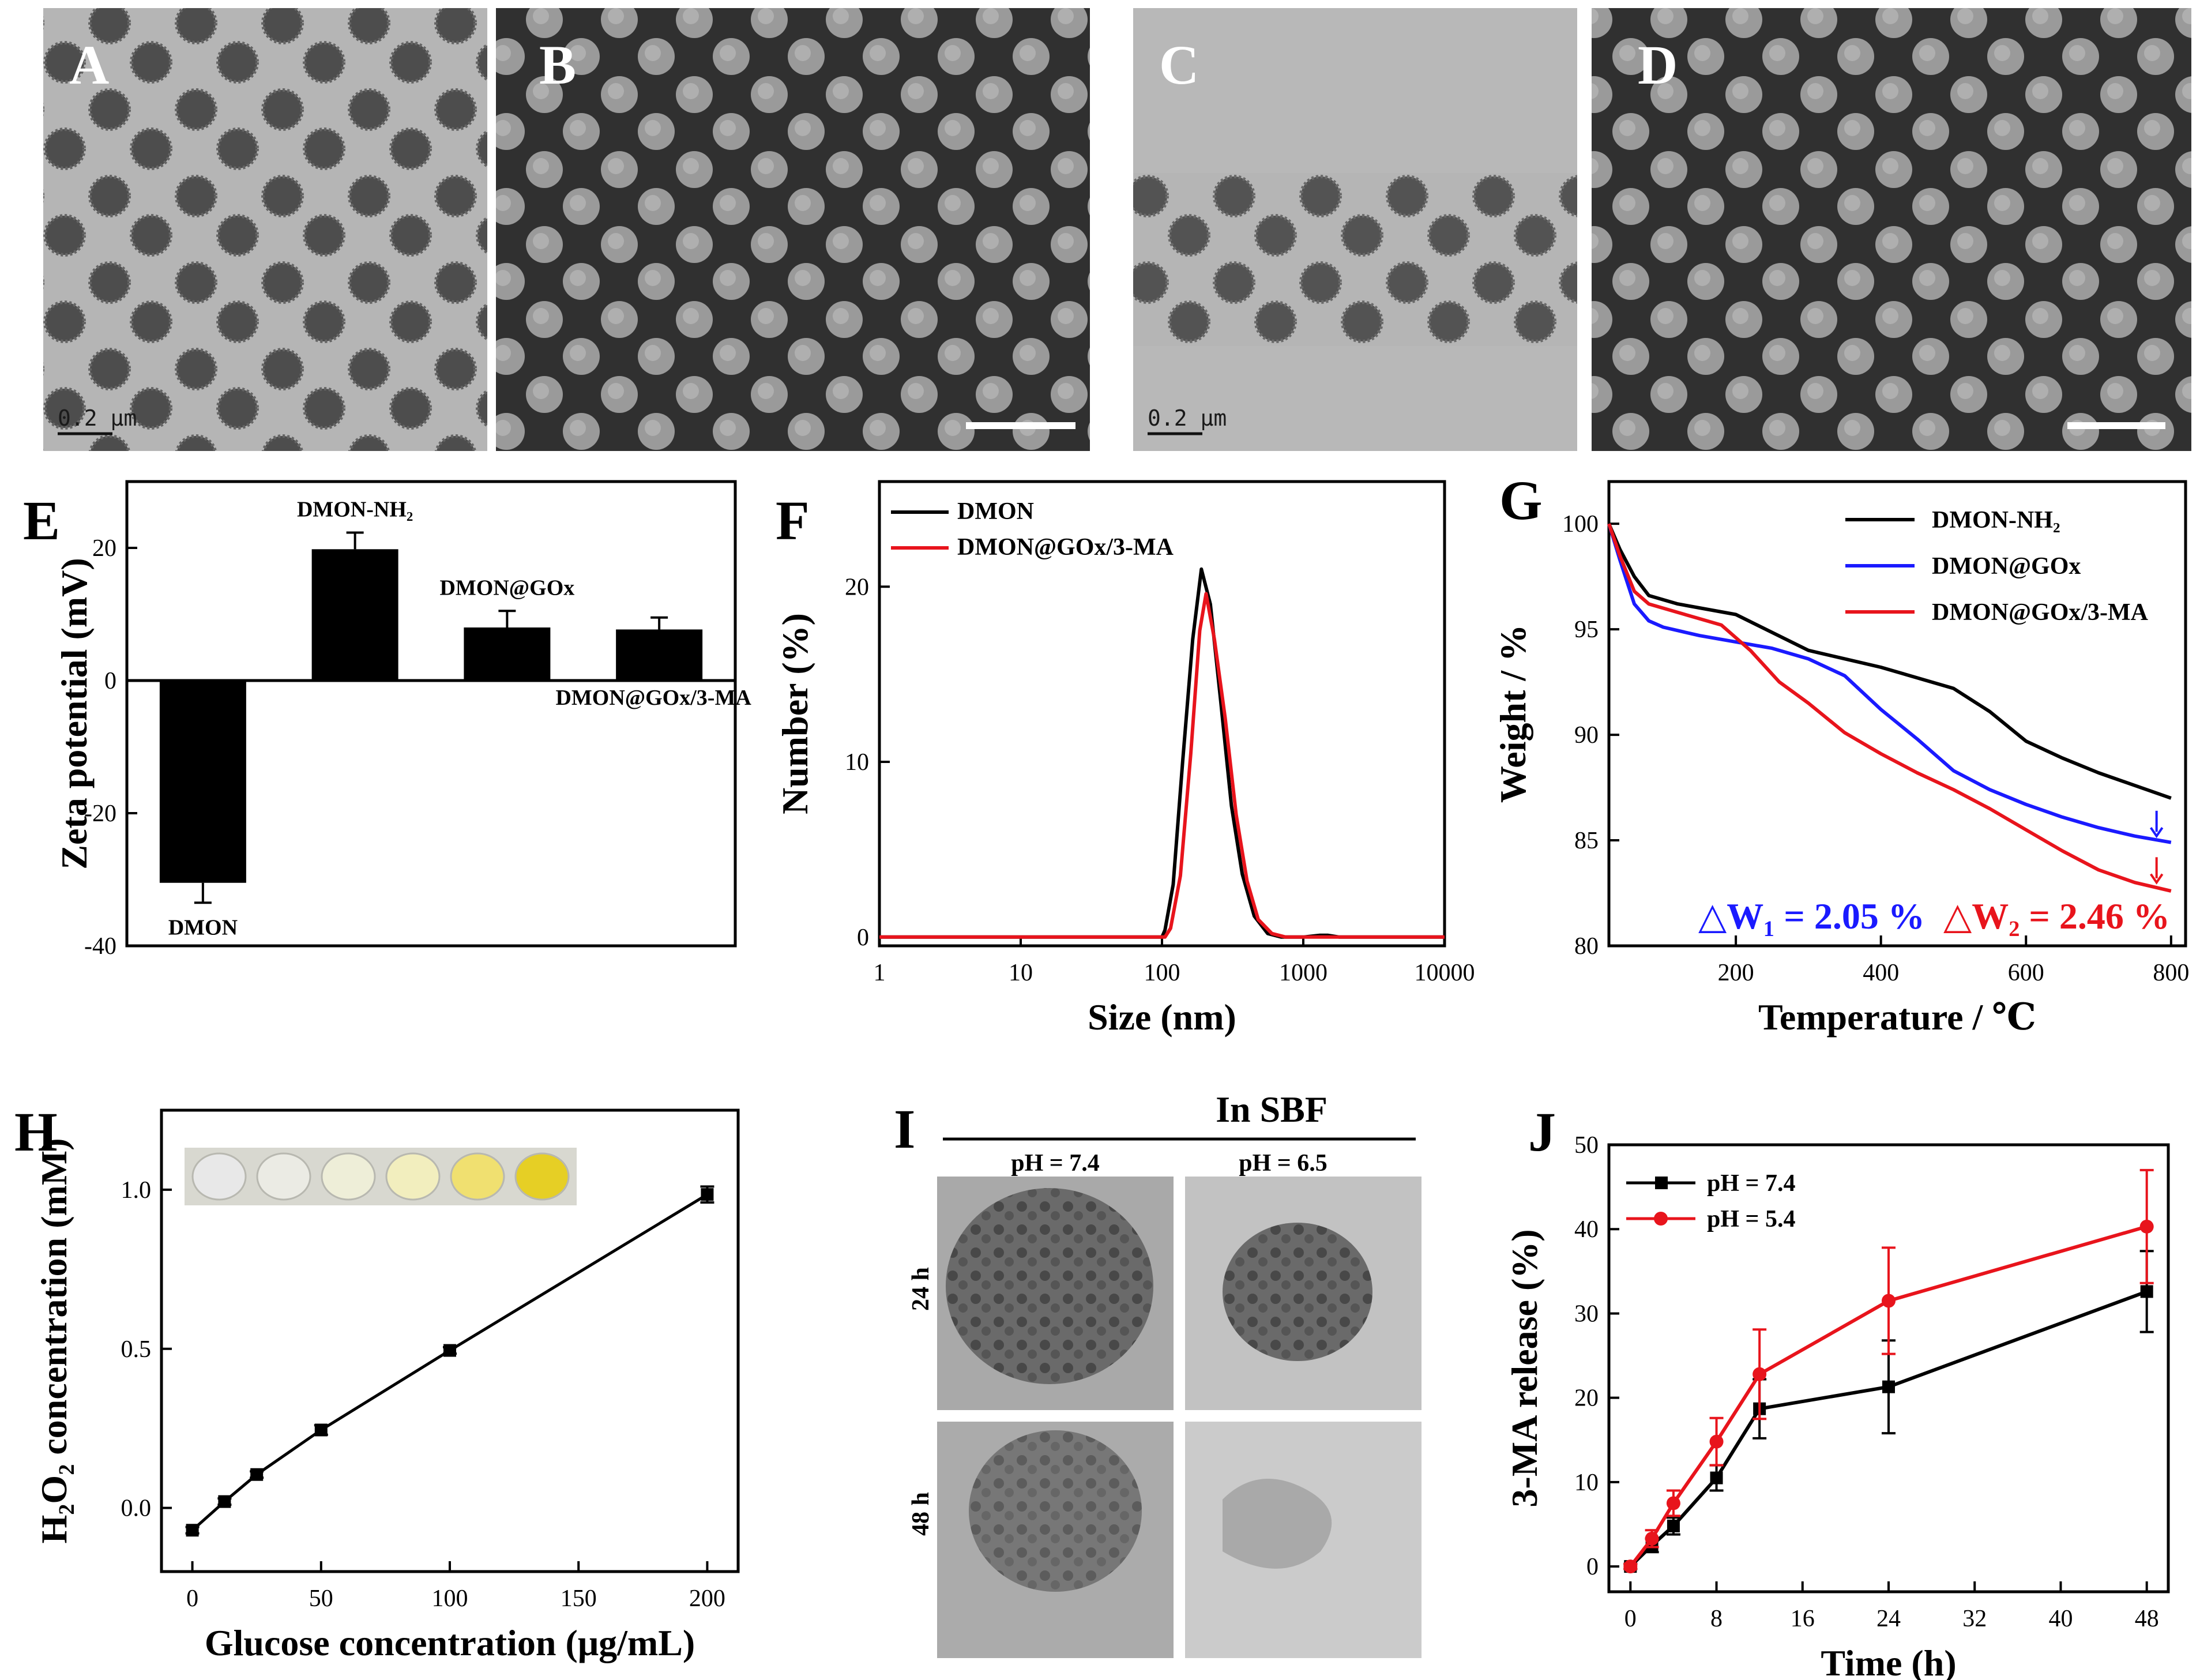 This screenshot has width=2200, height=1680. I want to click on panel-b-label: B, so click(557, 65).